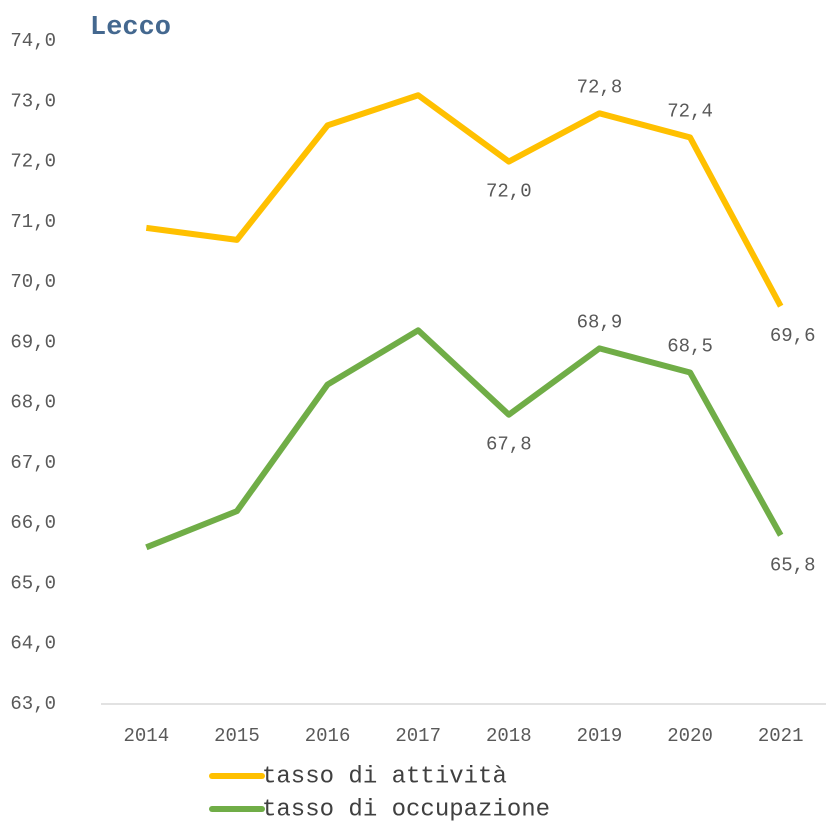  I want to click on x-tick-label: 2017, so click(418, 736).